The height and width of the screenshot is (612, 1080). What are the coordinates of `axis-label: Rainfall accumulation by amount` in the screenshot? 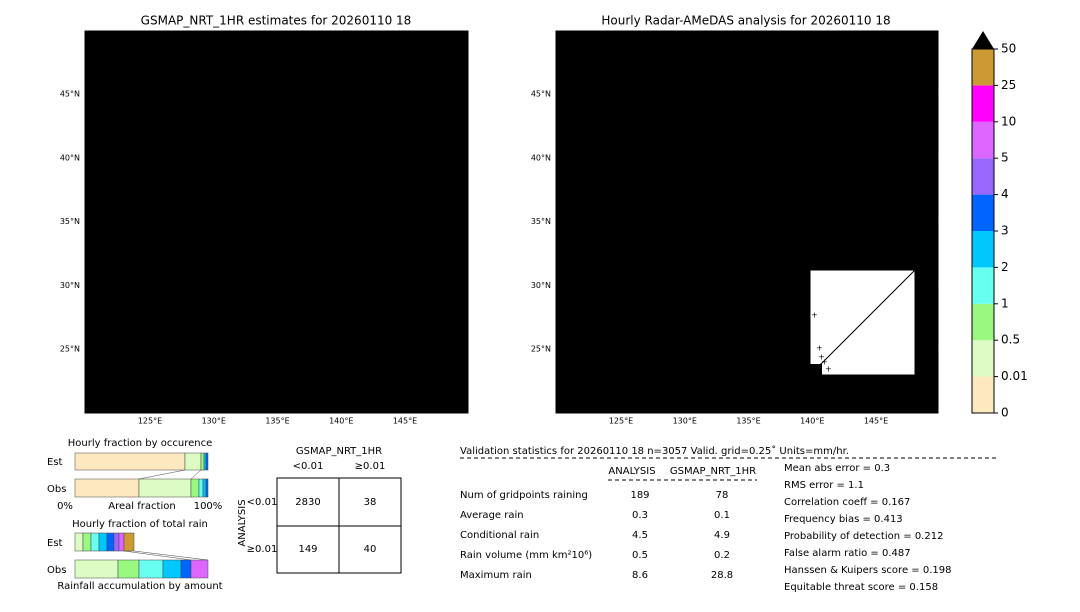 It's located at (139, 586).